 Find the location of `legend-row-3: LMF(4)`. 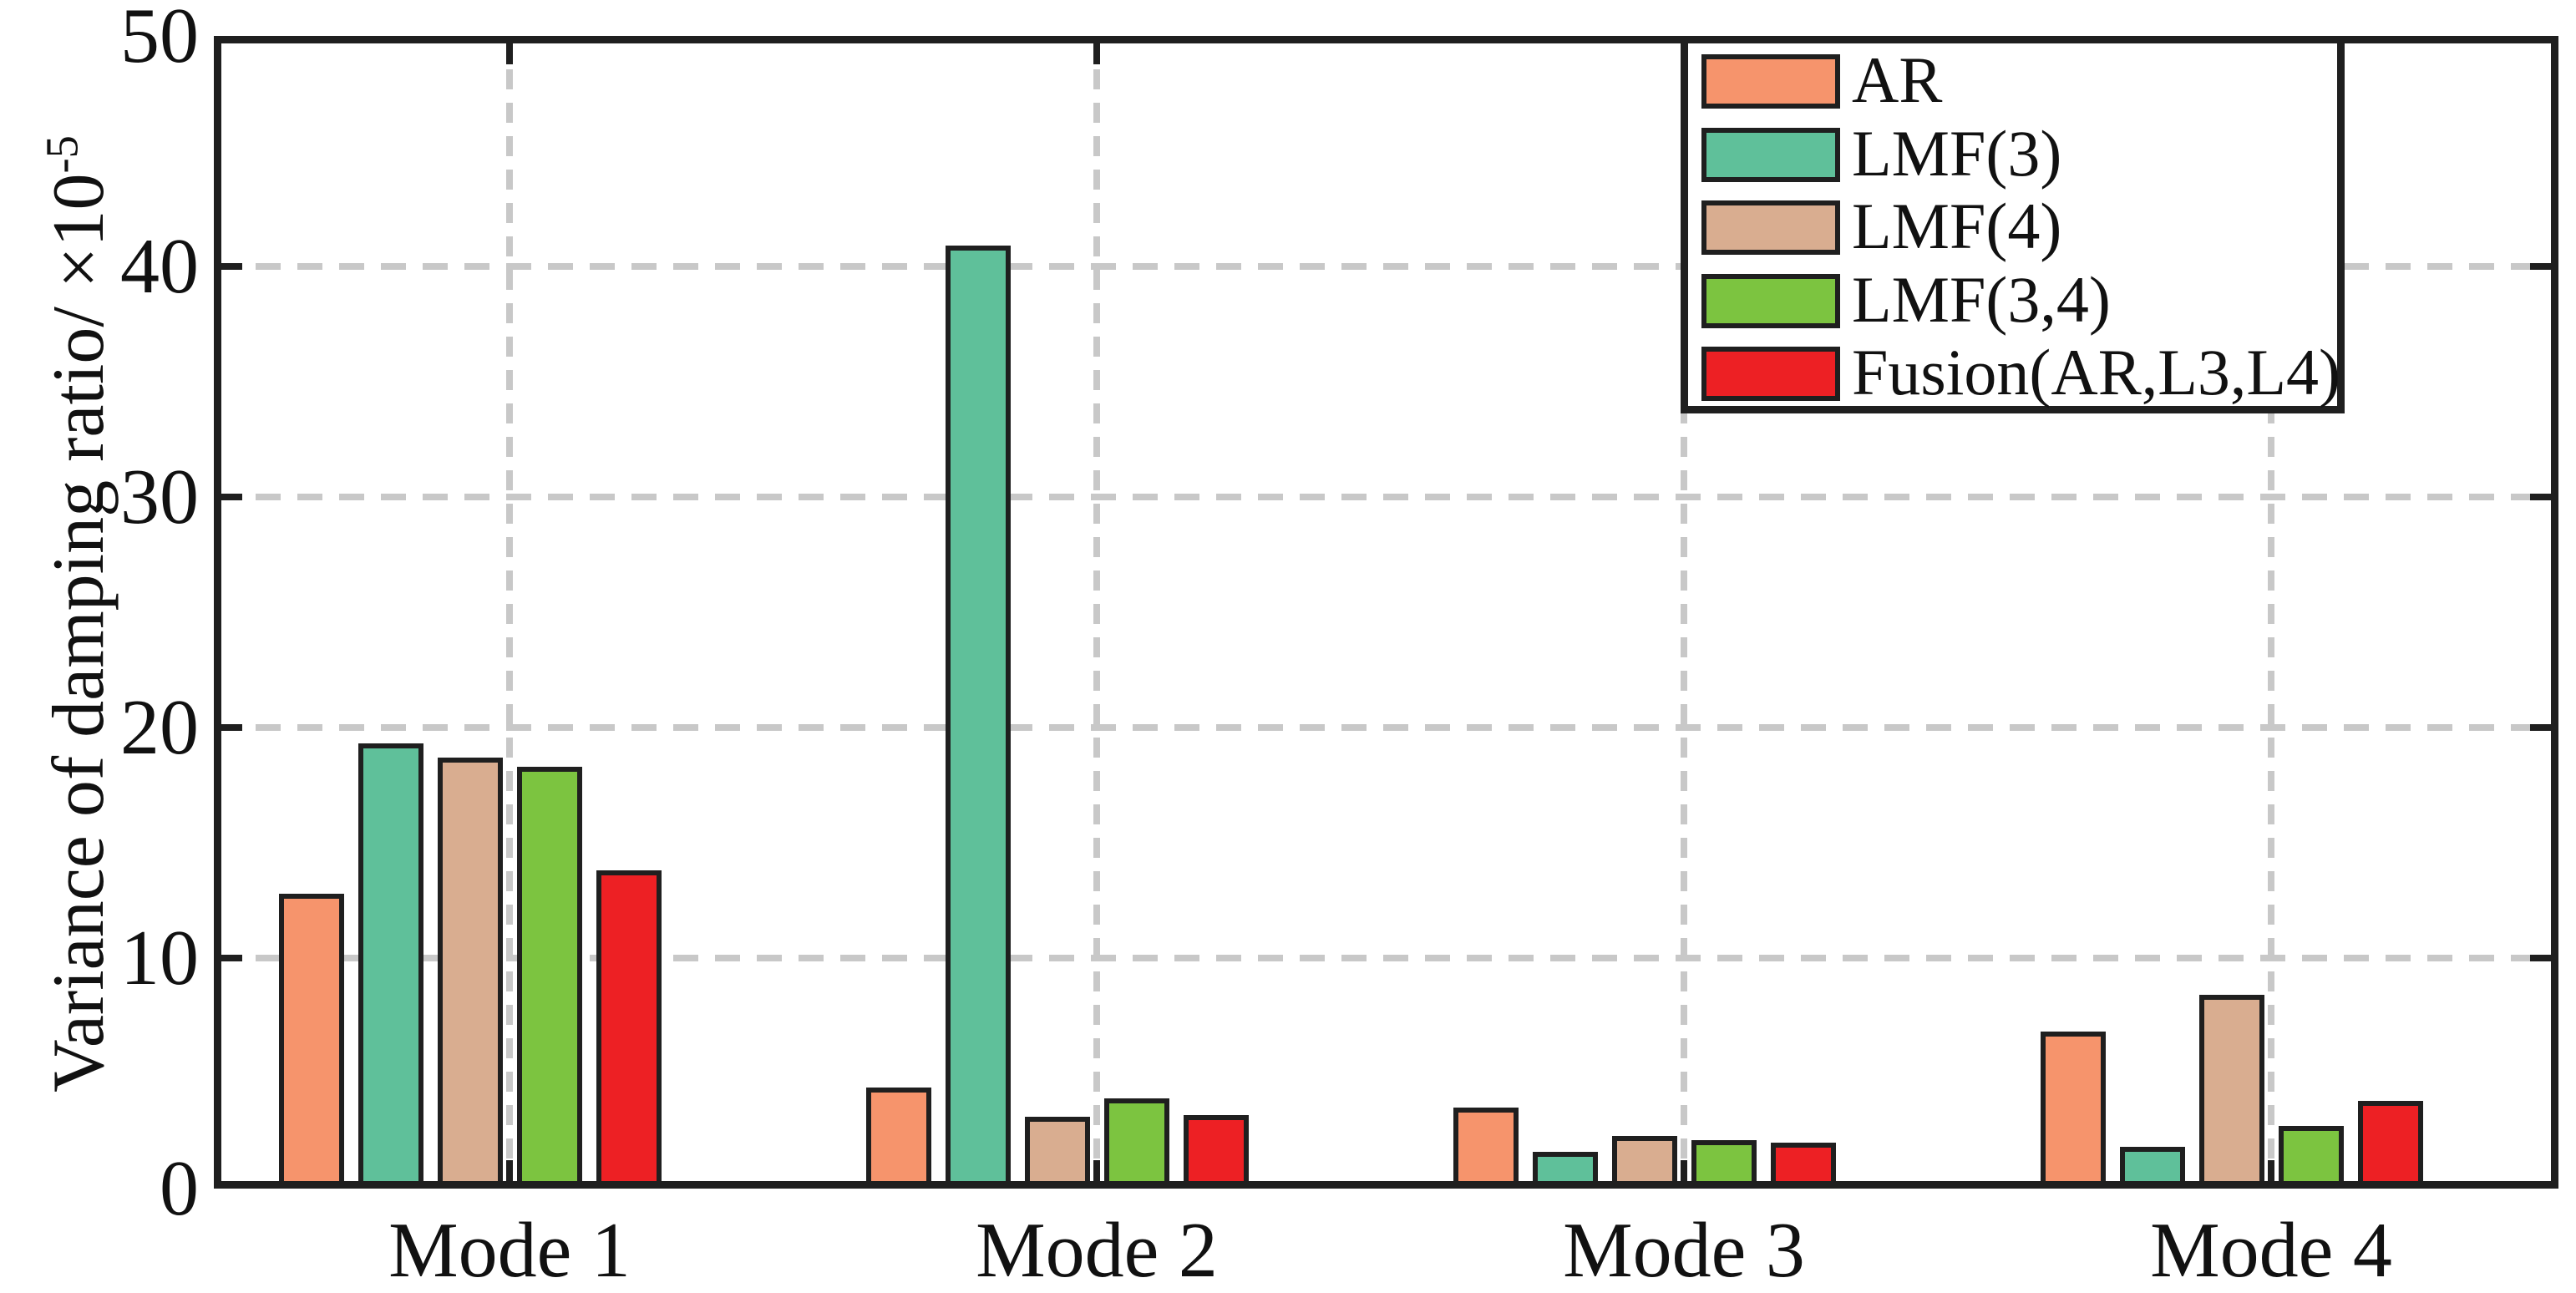

legend-row-3: LMF(4) is located at coordinates (2012, 226).